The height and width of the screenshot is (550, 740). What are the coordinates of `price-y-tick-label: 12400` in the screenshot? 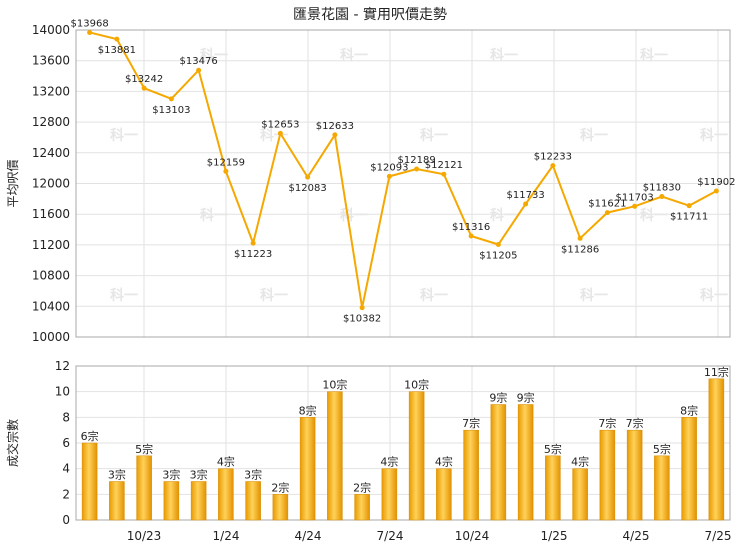 It's located at (51, 153).